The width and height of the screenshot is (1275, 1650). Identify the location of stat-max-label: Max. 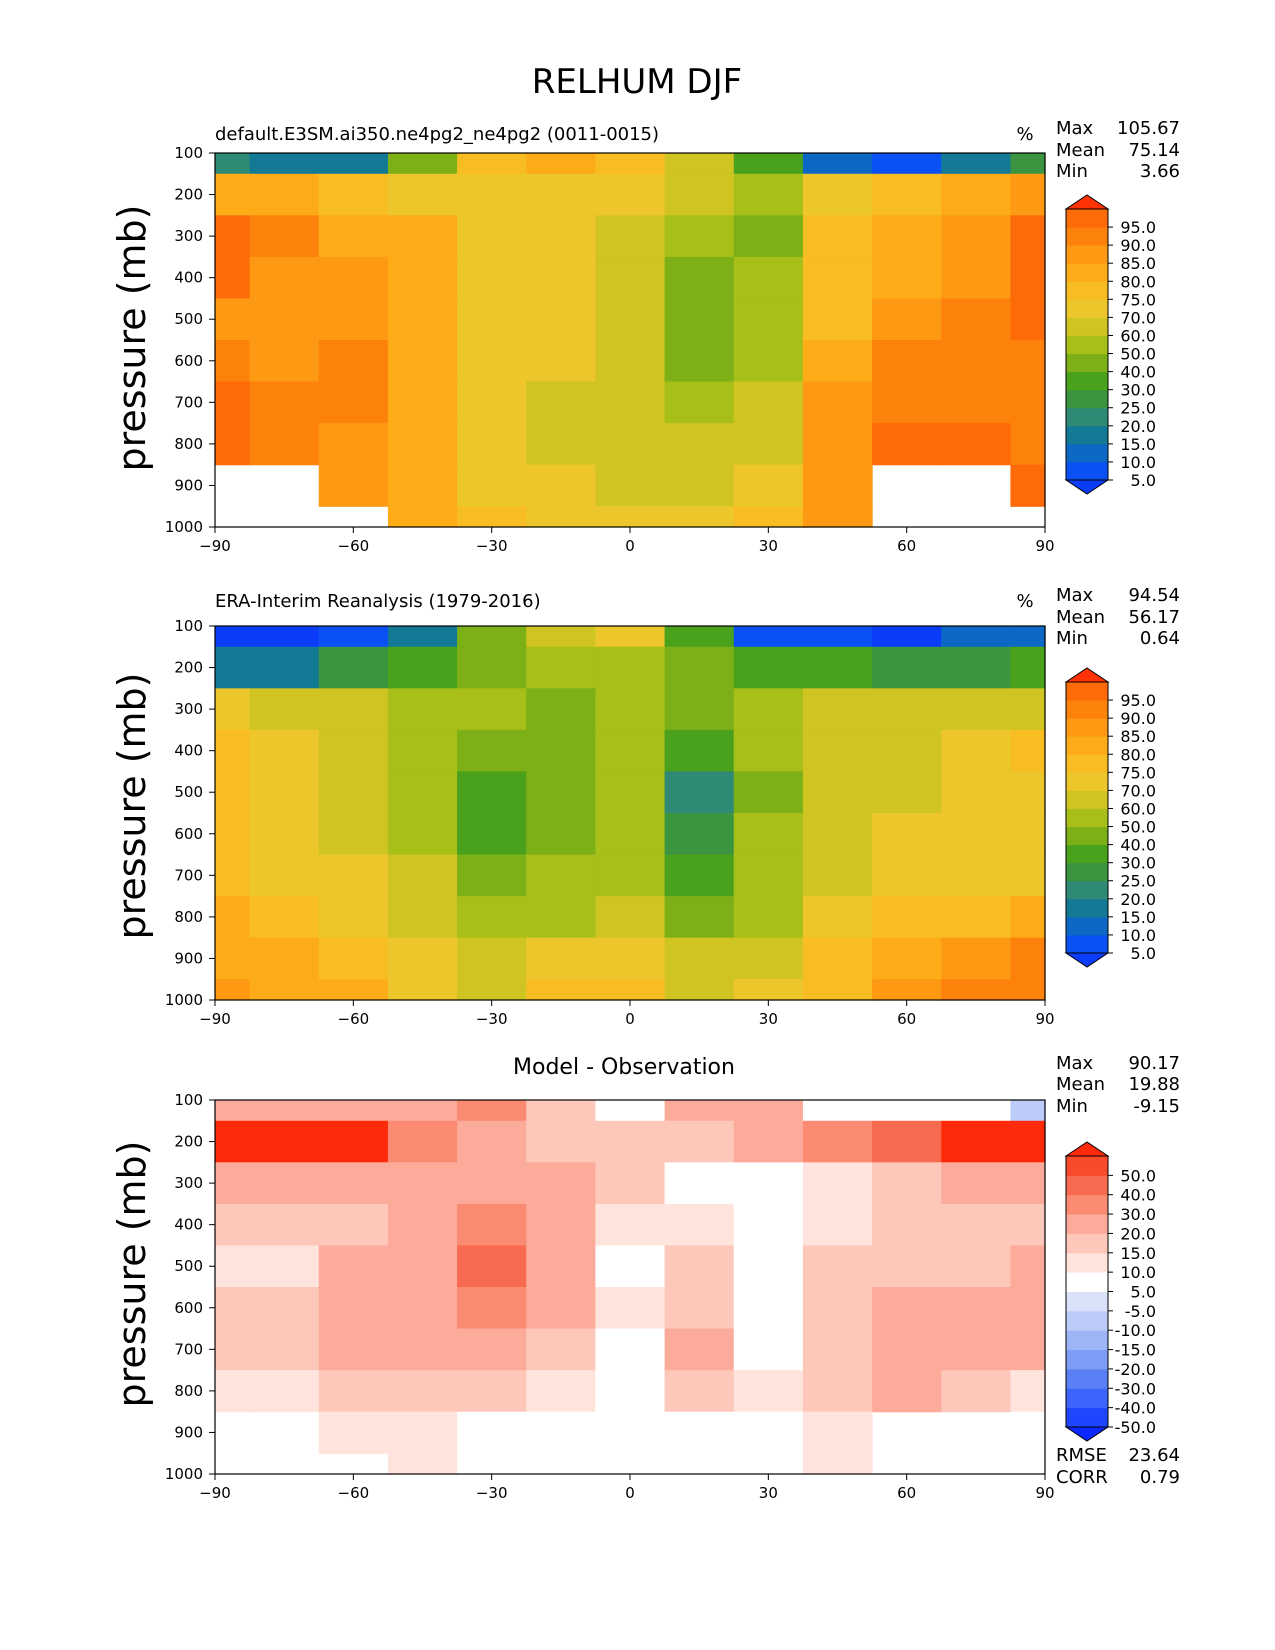
(1075, 128).